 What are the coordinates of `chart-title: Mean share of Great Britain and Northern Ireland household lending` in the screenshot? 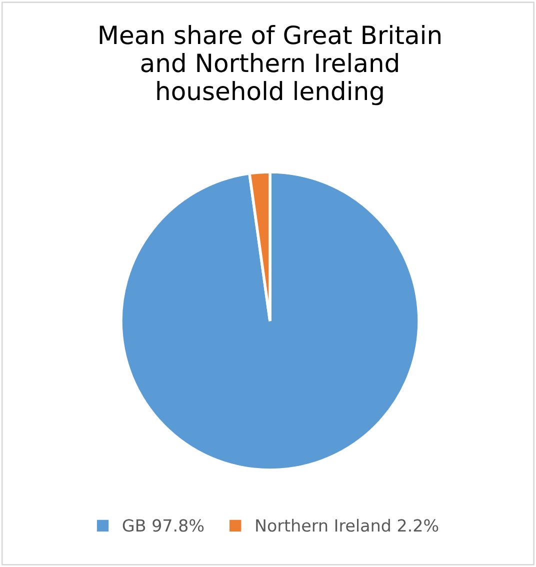 It's located at (270, 65).